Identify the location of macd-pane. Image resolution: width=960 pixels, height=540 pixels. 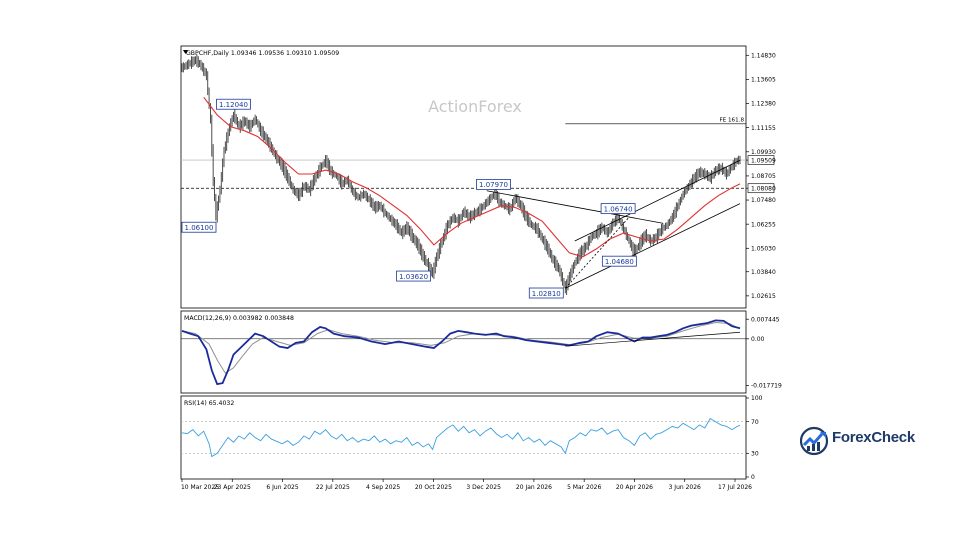
(463, 352).